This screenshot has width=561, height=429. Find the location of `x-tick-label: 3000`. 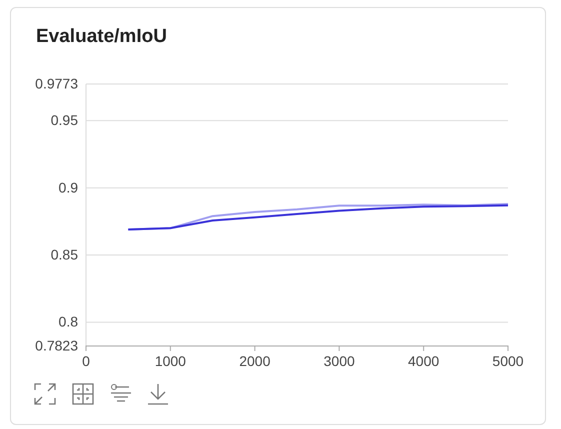

x-tick-label: 3000 is located at coordinates (339, 360).